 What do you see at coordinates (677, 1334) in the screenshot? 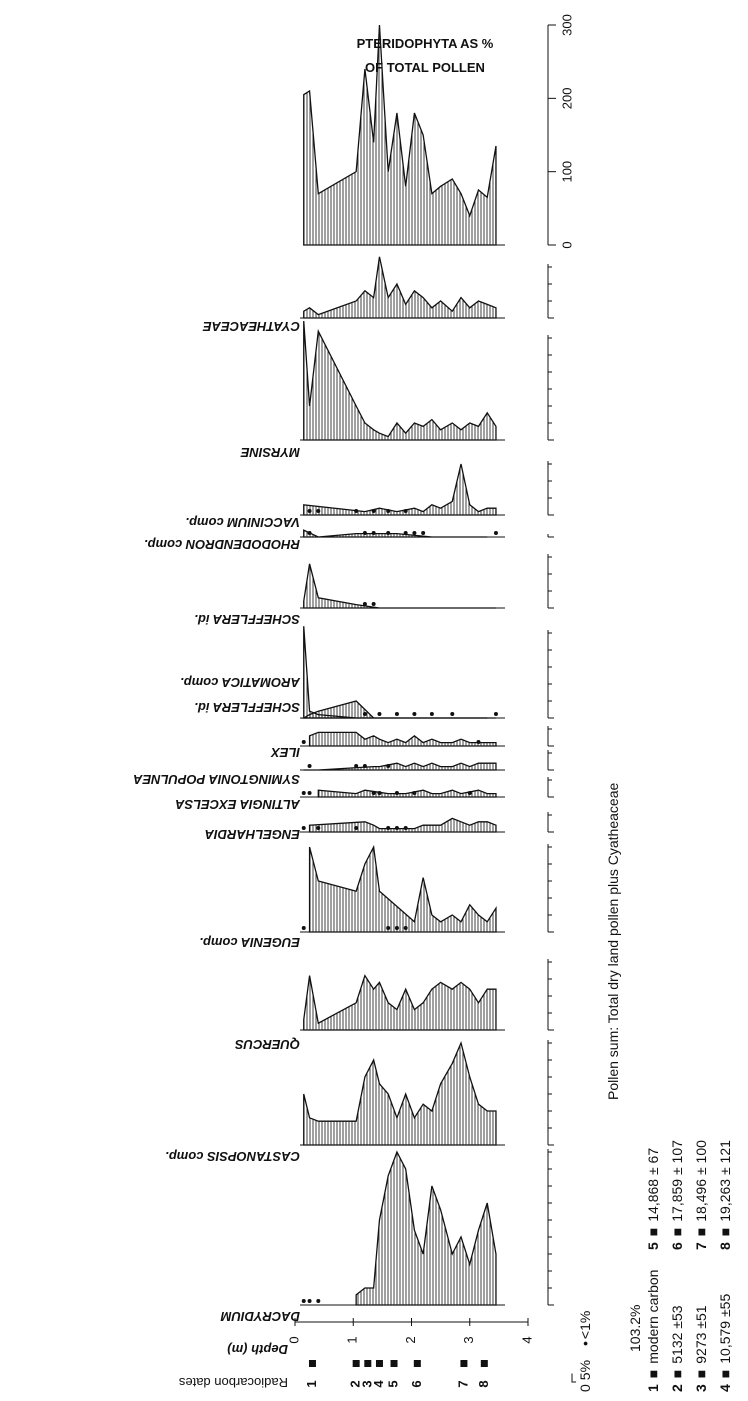
I see `date-entry-age: 5132 ±53` at bounding box center [677, 1334].